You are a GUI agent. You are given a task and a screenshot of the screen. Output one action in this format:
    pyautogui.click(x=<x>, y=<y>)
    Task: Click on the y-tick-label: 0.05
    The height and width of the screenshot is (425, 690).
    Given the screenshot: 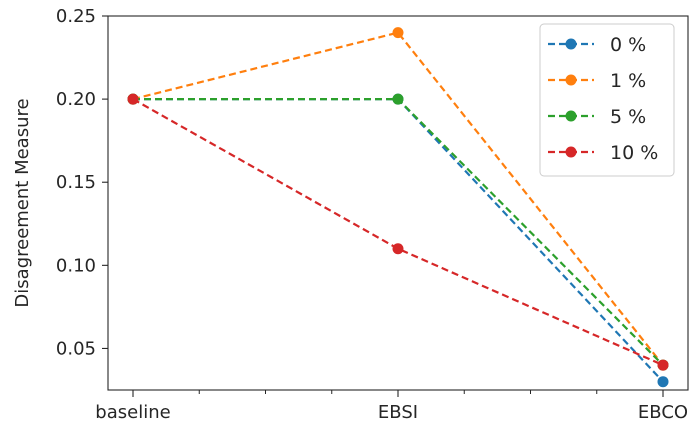 What is the action you would take?
    pyautogui.click(x=76, y=348)
    